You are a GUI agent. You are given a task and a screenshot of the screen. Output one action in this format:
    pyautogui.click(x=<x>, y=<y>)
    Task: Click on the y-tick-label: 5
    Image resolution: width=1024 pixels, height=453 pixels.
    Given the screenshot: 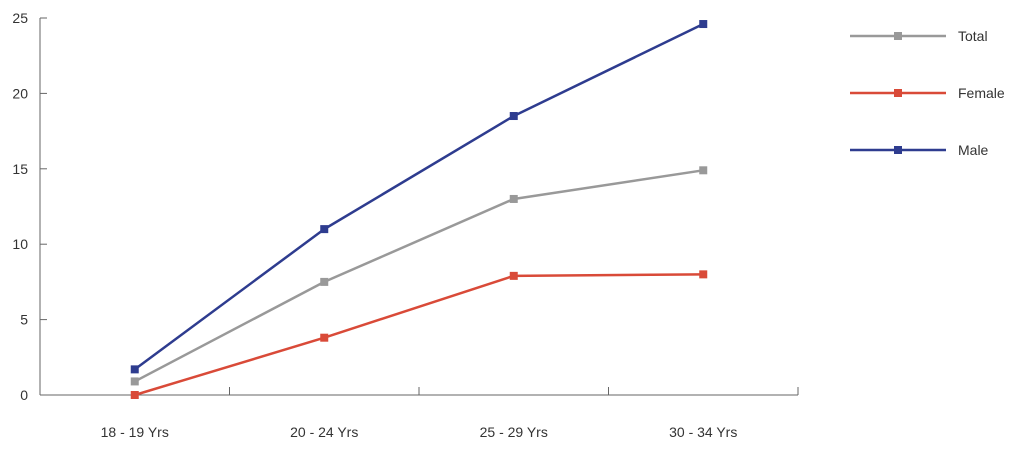 What is the action you would take?
    pyautogui.click(x=24, y=320)
    